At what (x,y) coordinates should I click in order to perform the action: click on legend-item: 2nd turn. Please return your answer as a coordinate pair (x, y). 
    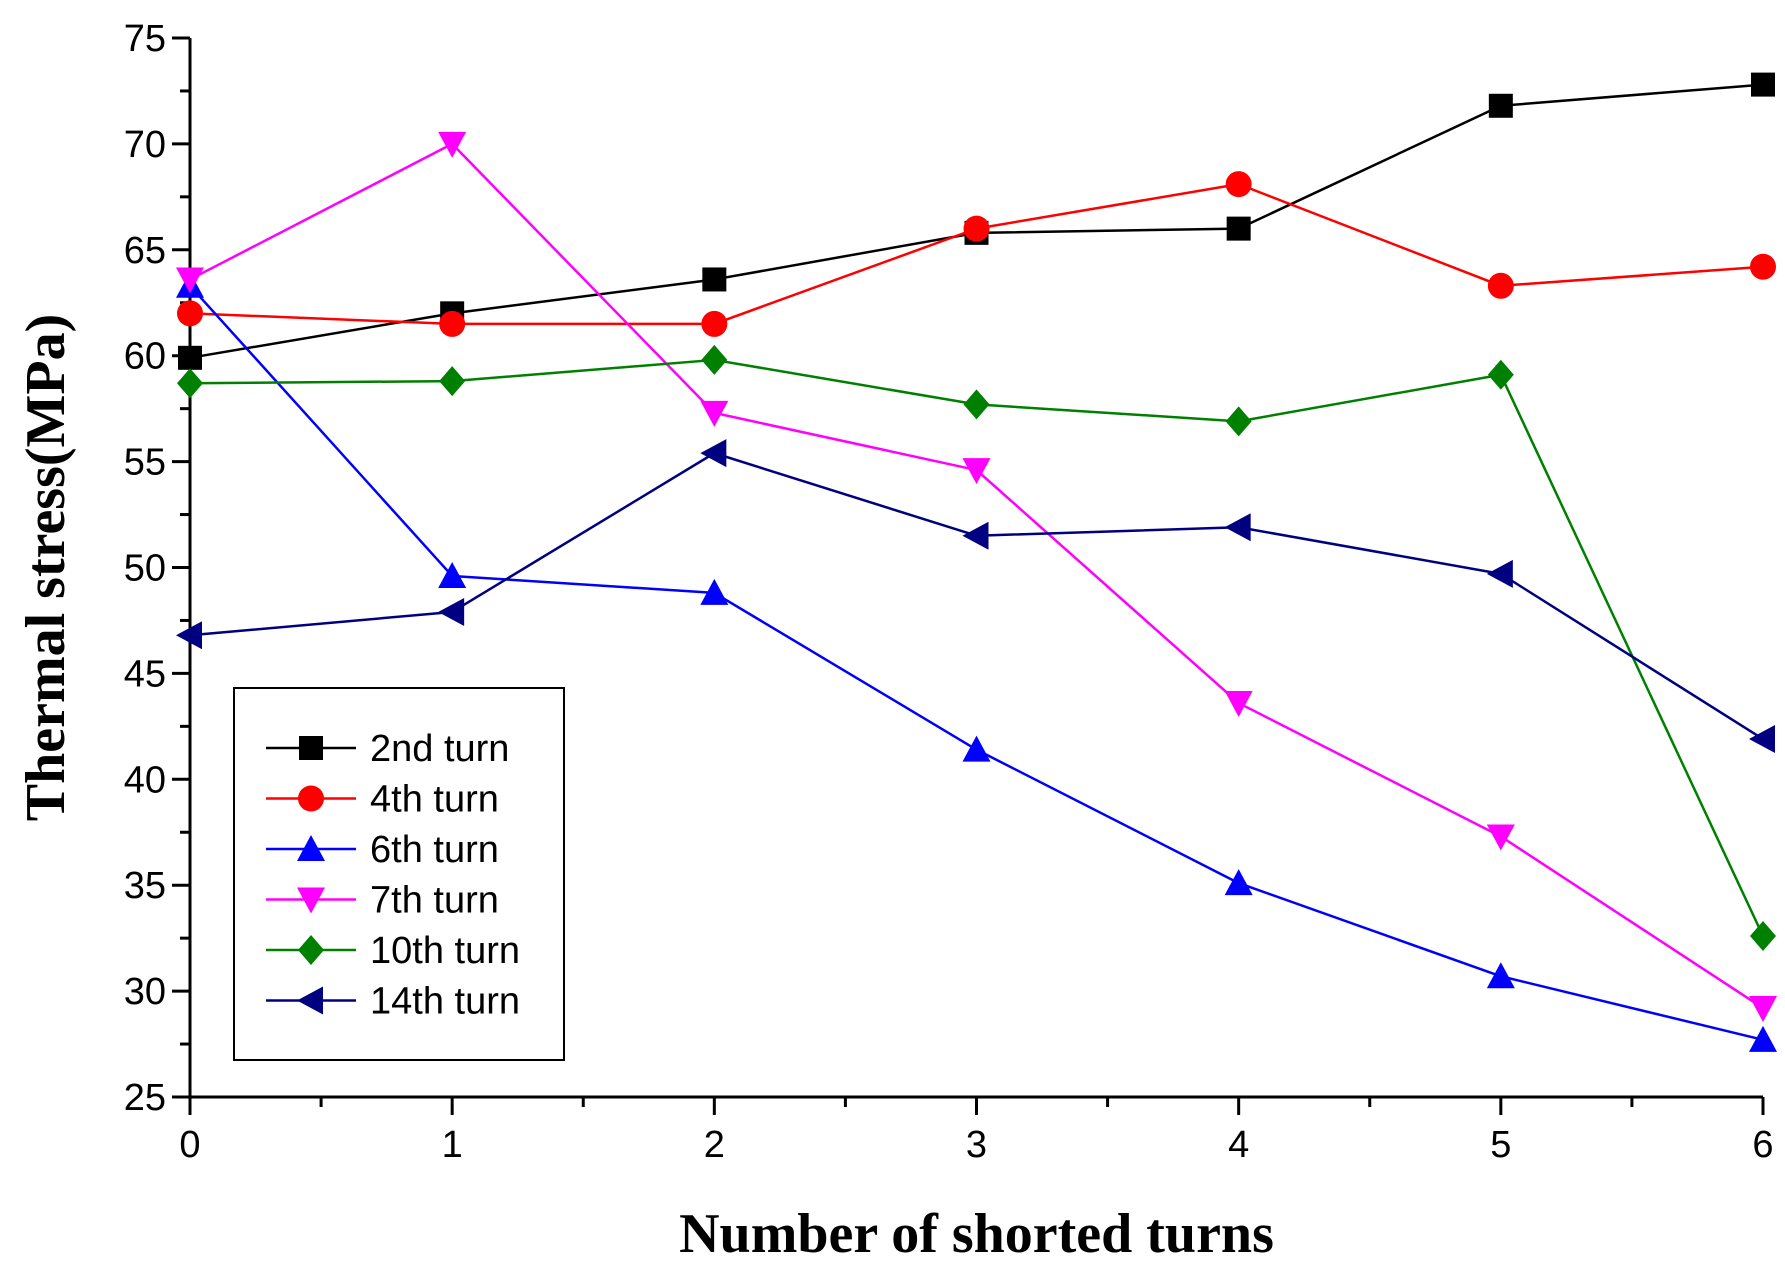
    Looking at the image, I should click on (387, 749).